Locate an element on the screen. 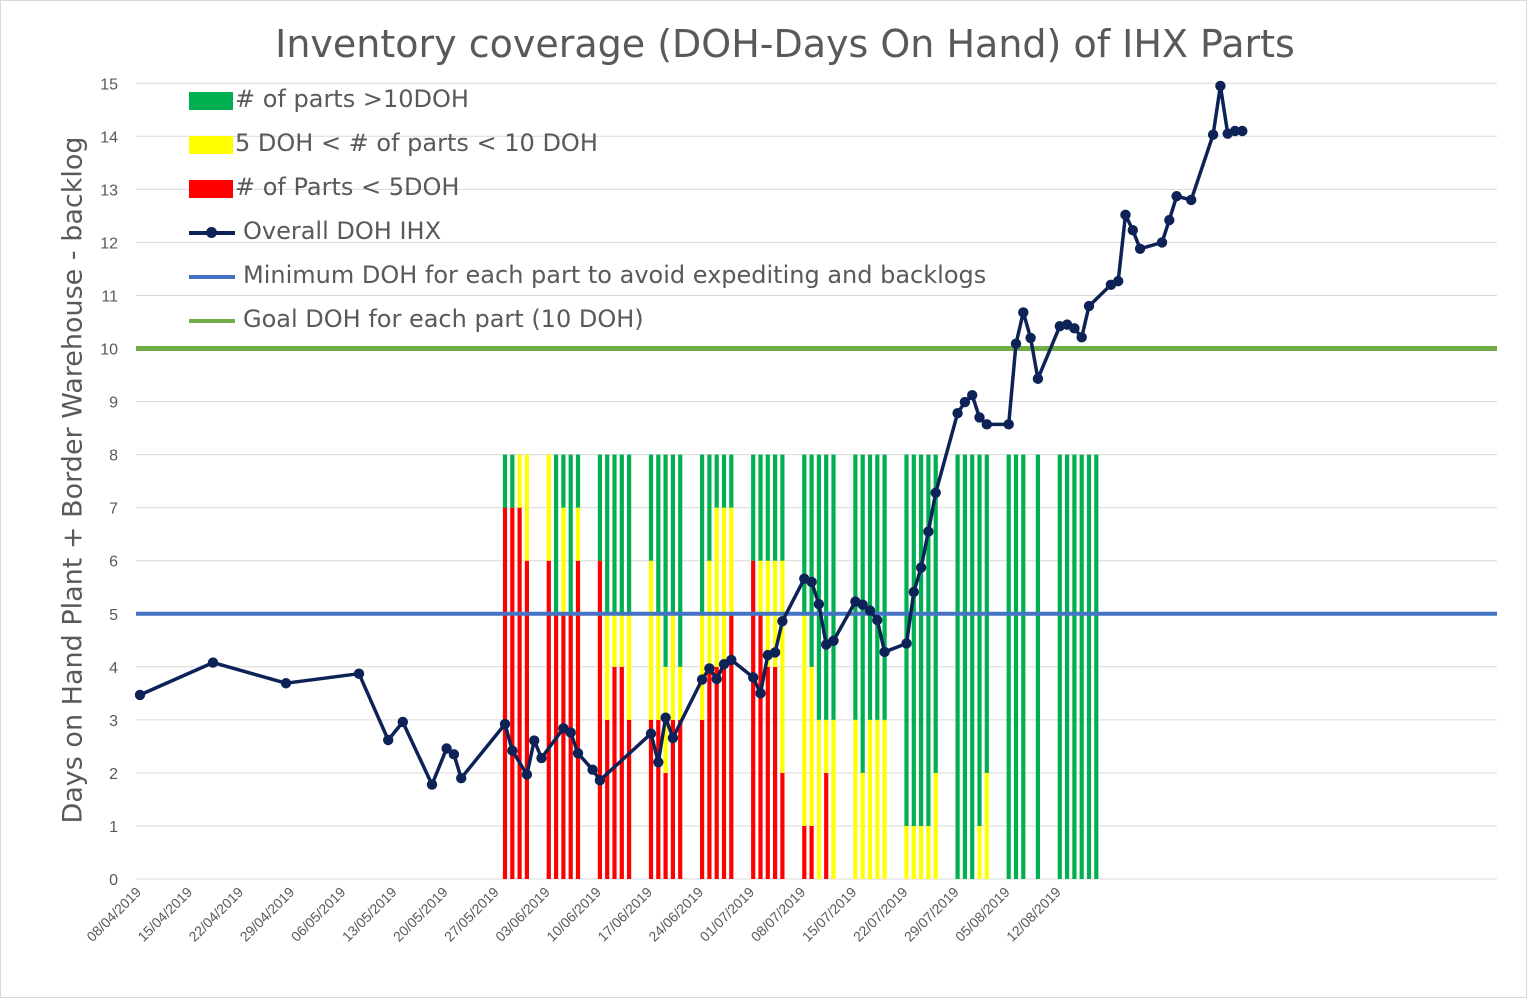 This screenshot has width=1527, height=998. x-tick-label: 15/07/2019 is located at coordinates (829, 914).